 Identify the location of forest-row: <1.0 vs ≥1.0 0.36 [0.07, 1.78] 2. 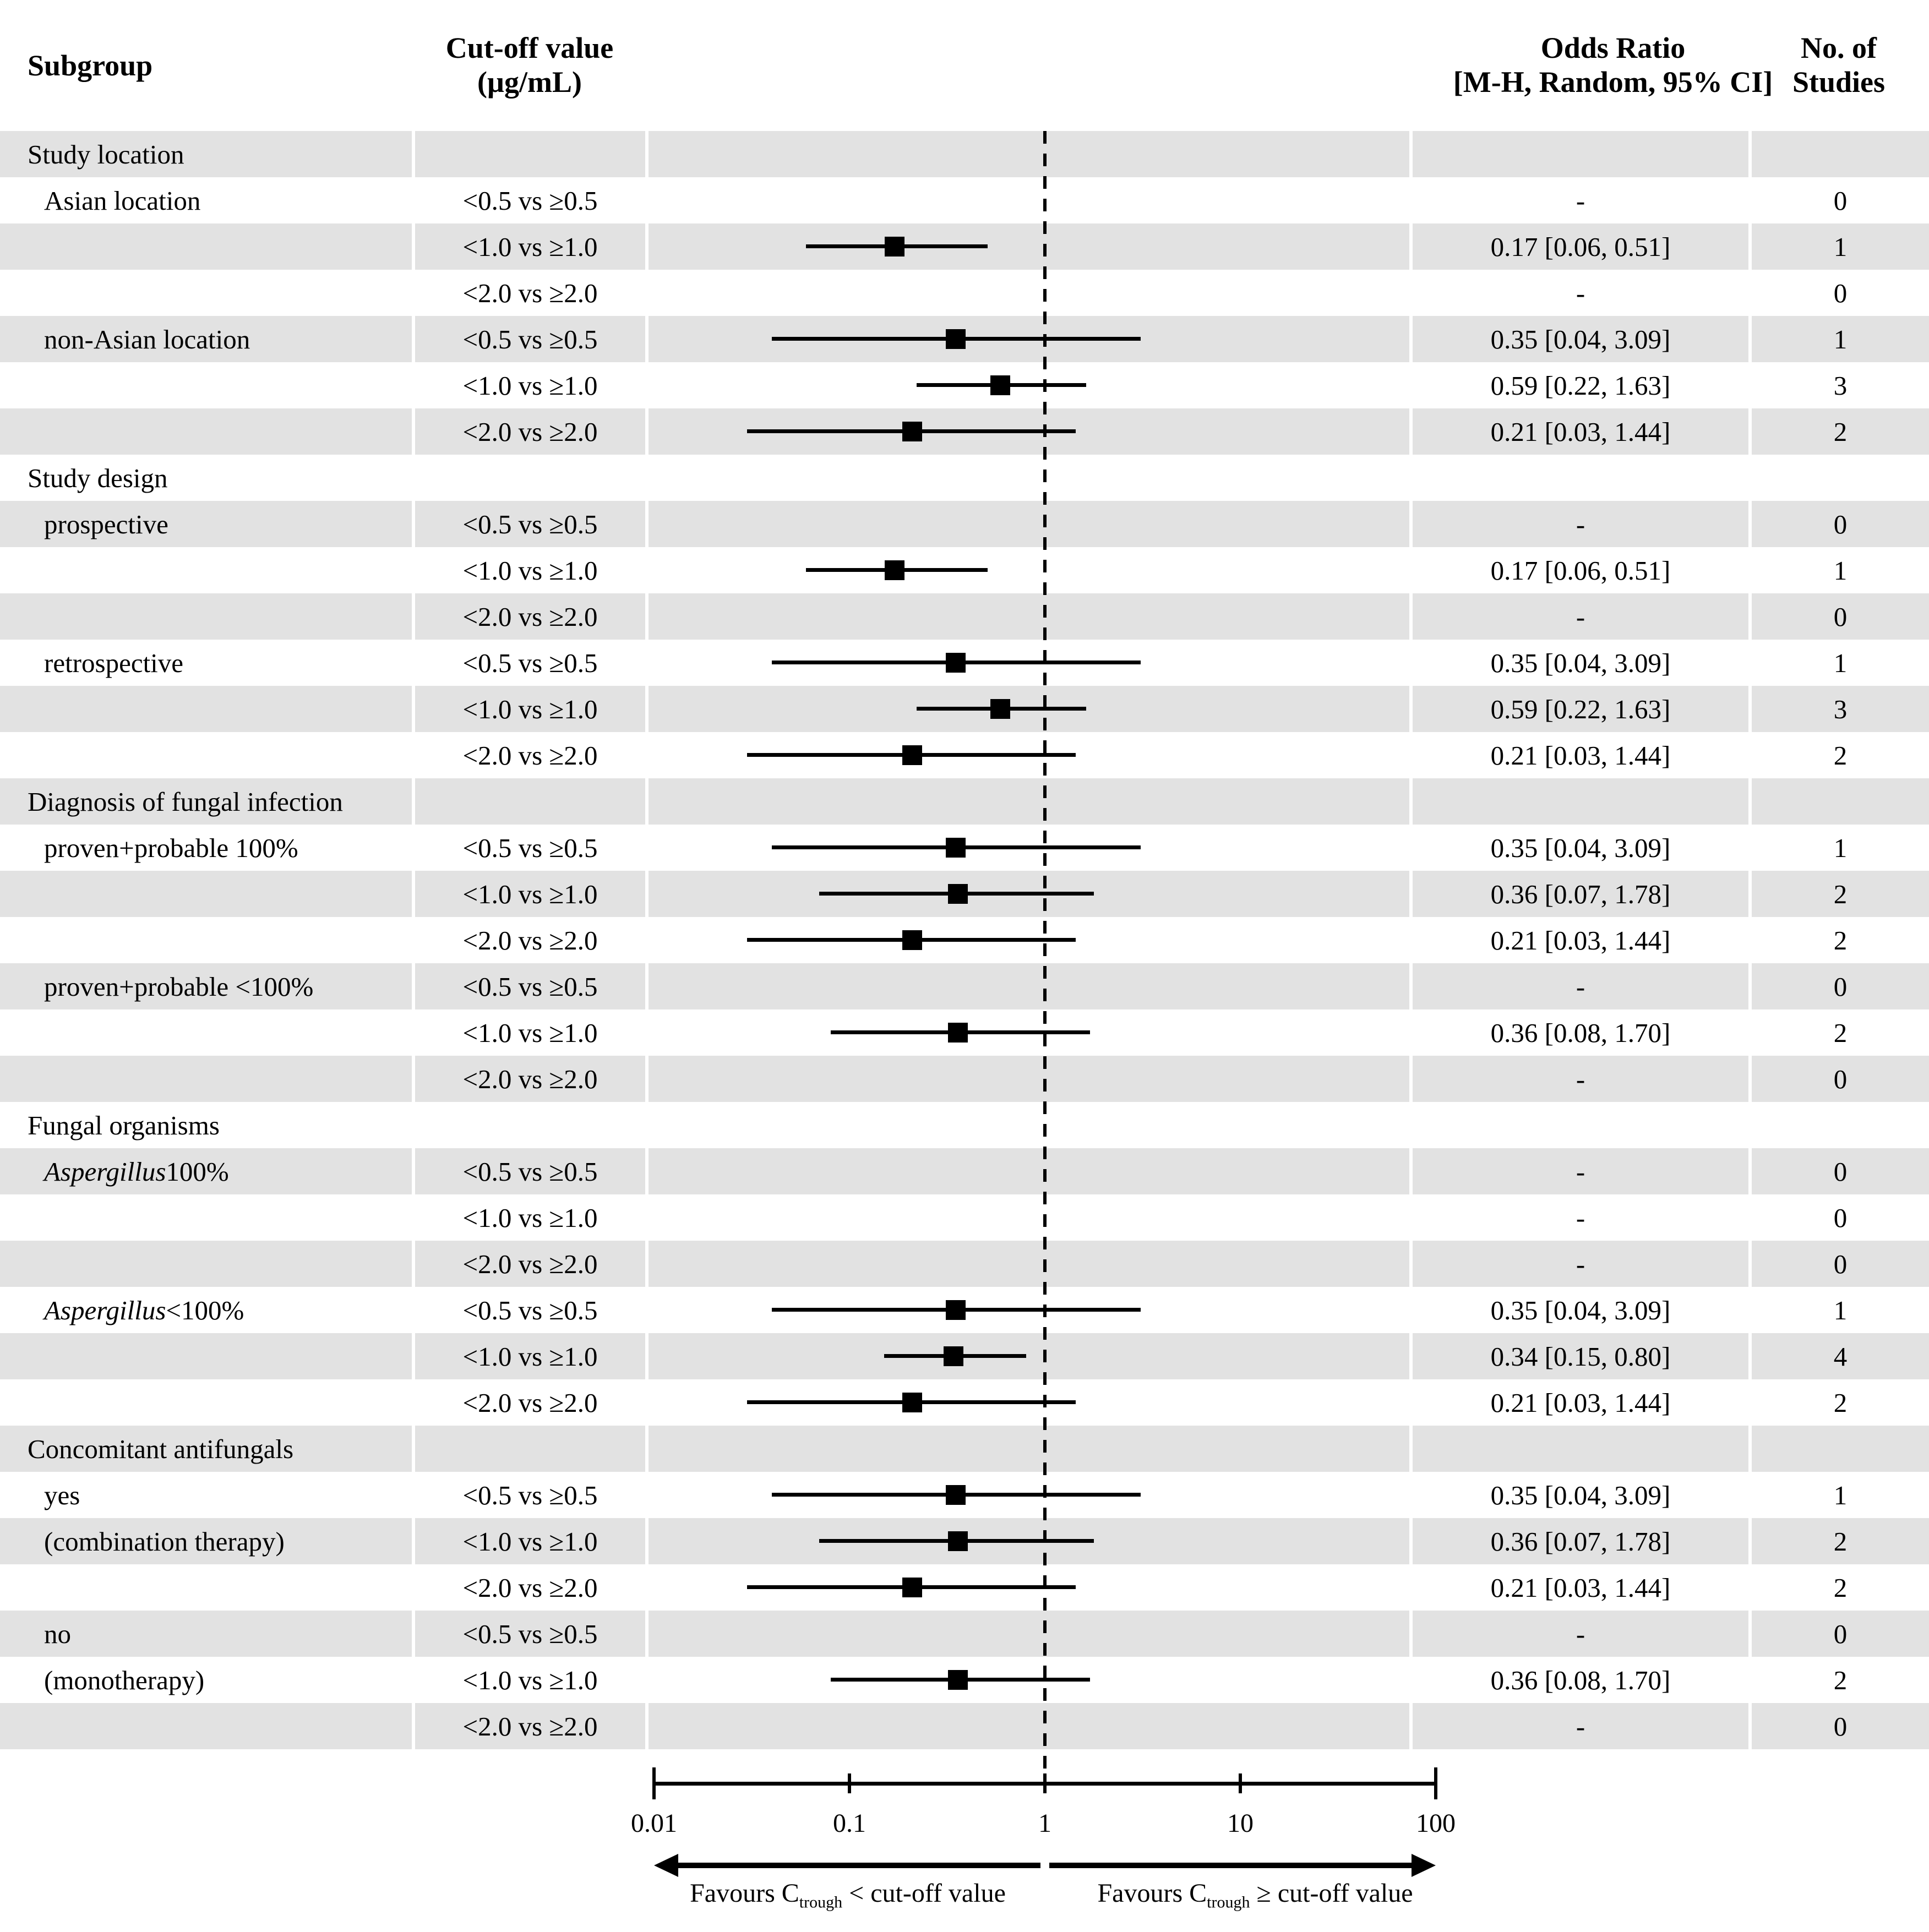
(964, 894).